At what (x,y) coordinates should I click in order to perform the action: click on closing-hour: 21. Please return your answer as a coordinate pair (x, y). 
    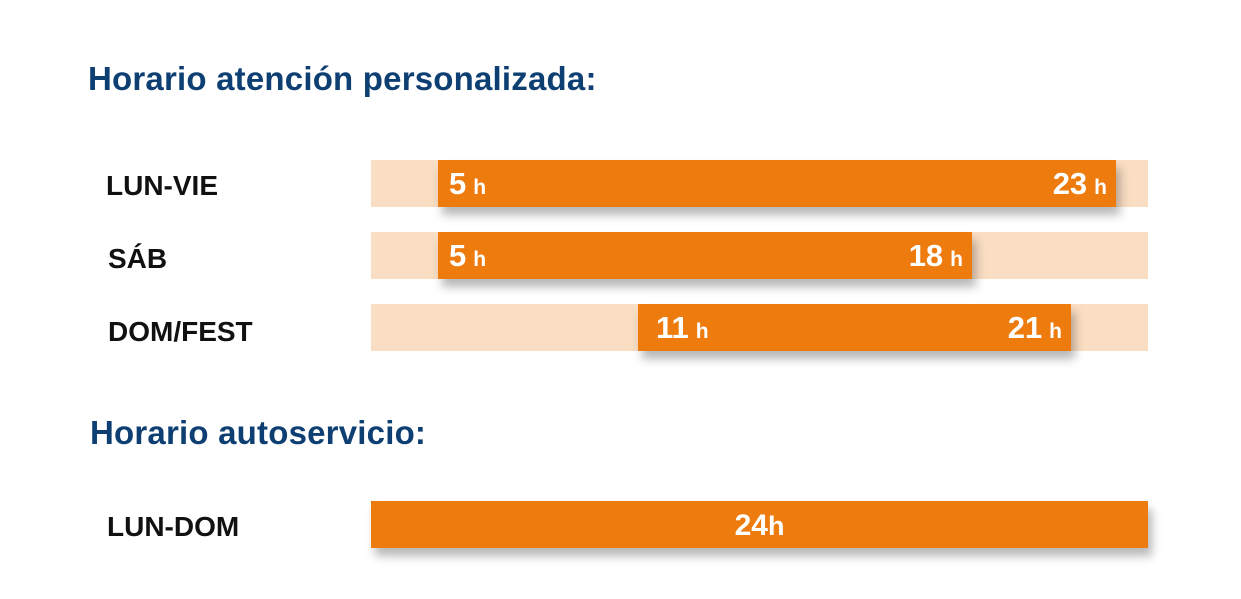
    Looking at the image, I should click on (1025, 327).